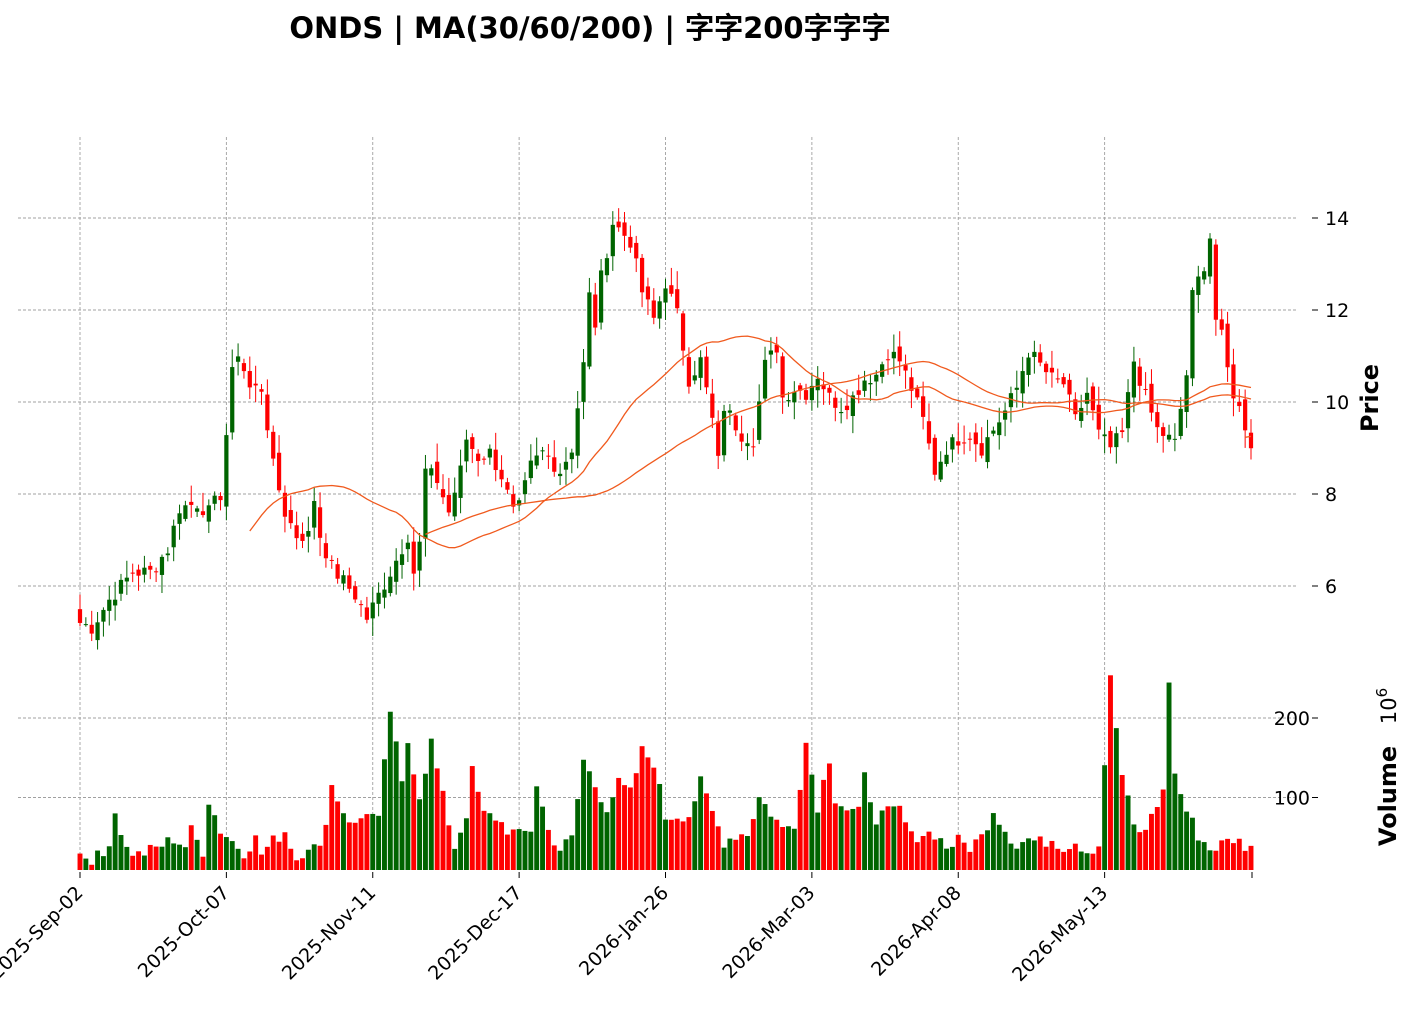  Describe the element at coordinates (1060, 934) in the screenshot. I see `x-tick-label: 2026-May-13` at that location.